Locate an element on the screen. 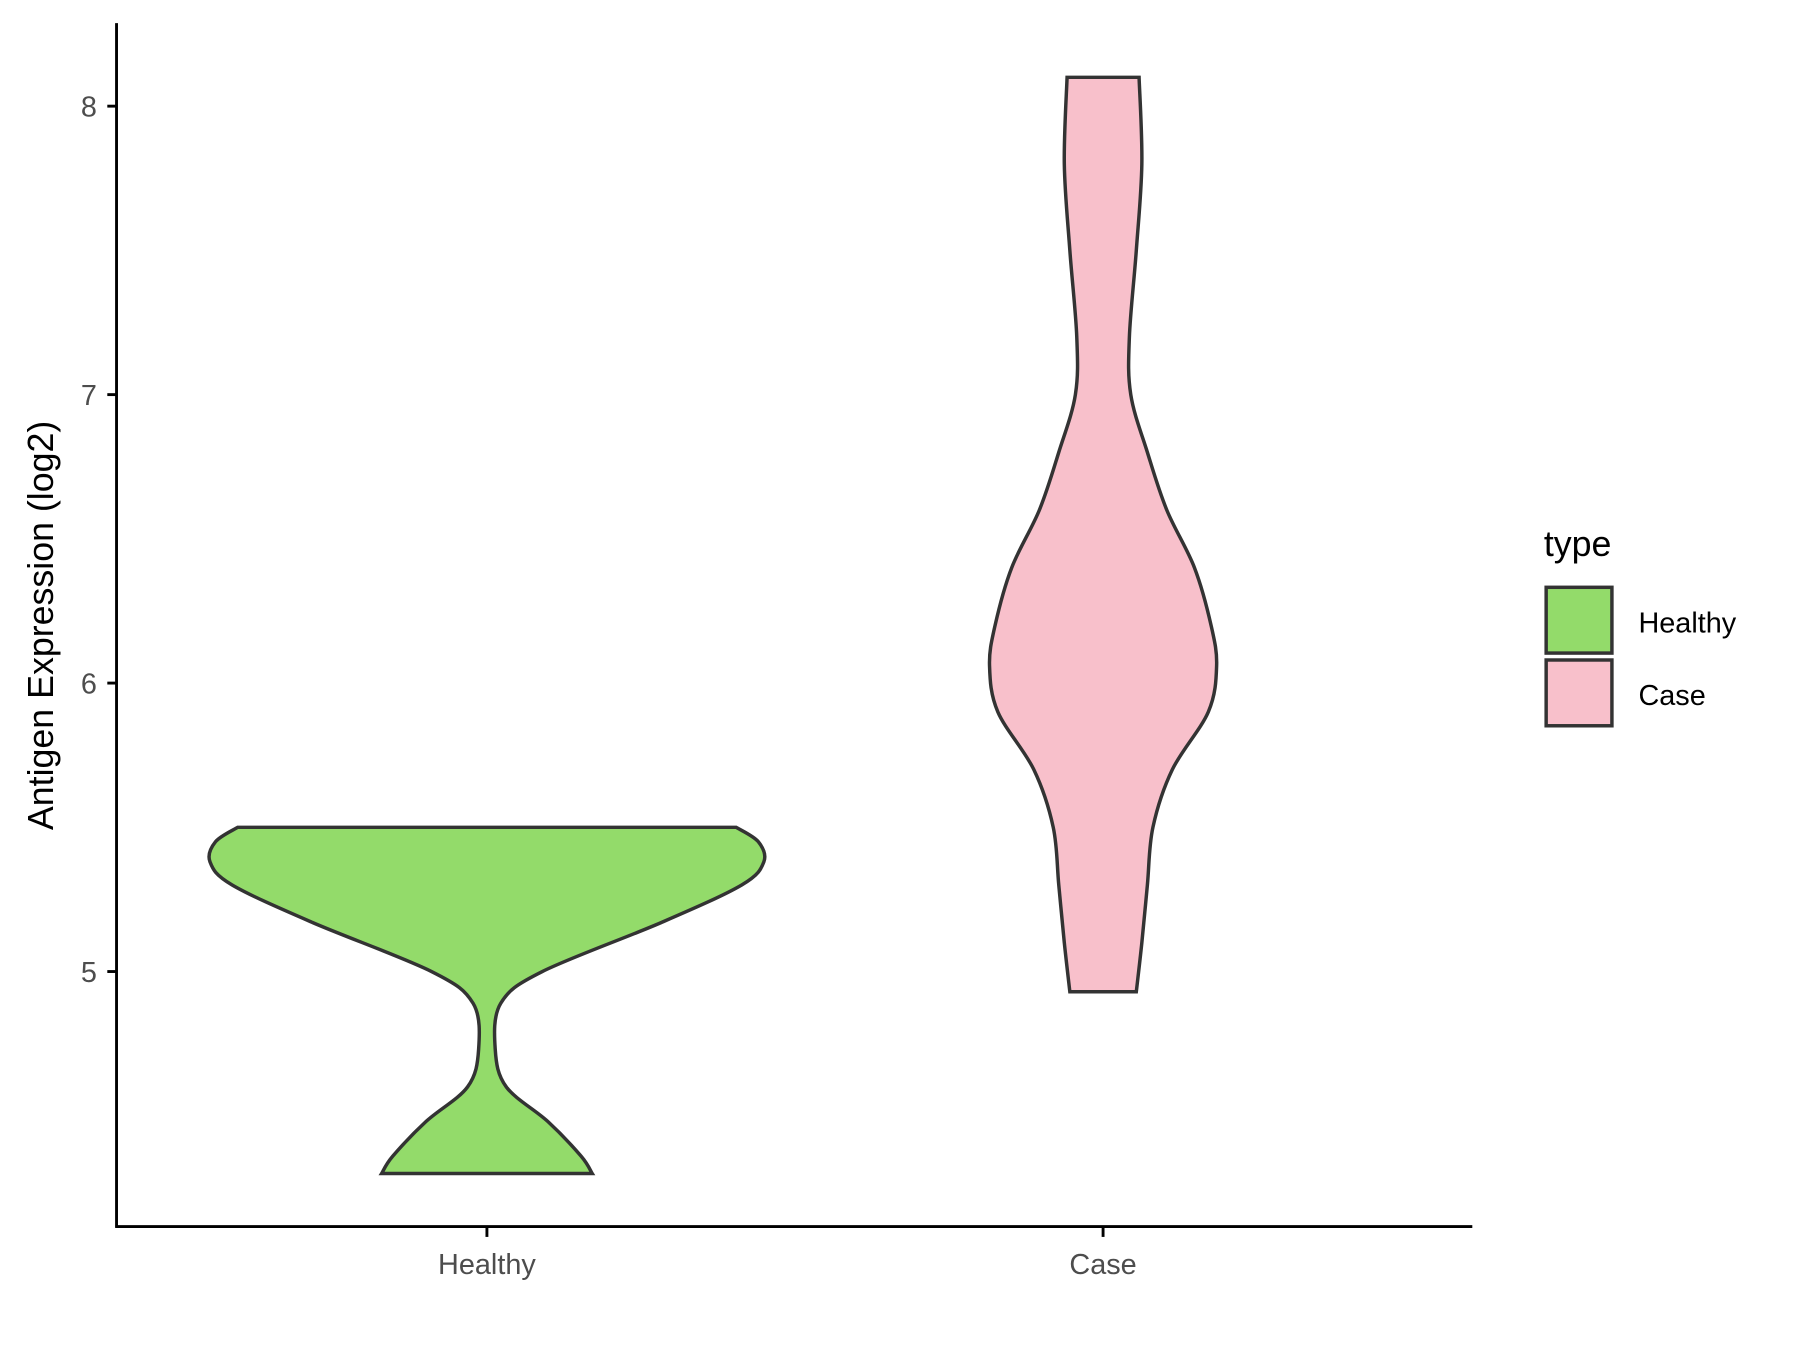 This screenshot has width=1800, height=1350. y-tick-label: 6 is located at coordinates (89, 684).